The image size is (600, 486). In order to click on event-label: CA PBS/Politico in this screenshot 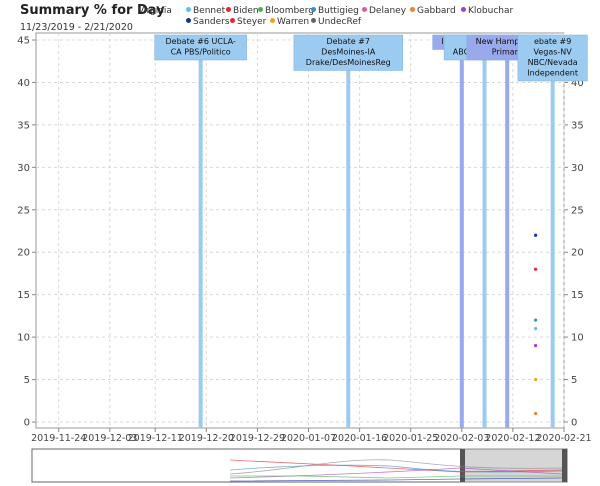, I will do `click(201, 52)`.